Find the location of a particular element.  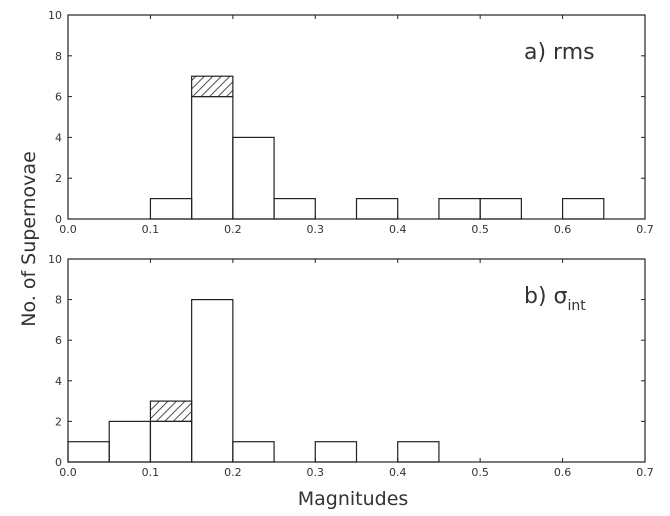

y-axis-label: No. of Supernovae is located at coordinates (29, 239).